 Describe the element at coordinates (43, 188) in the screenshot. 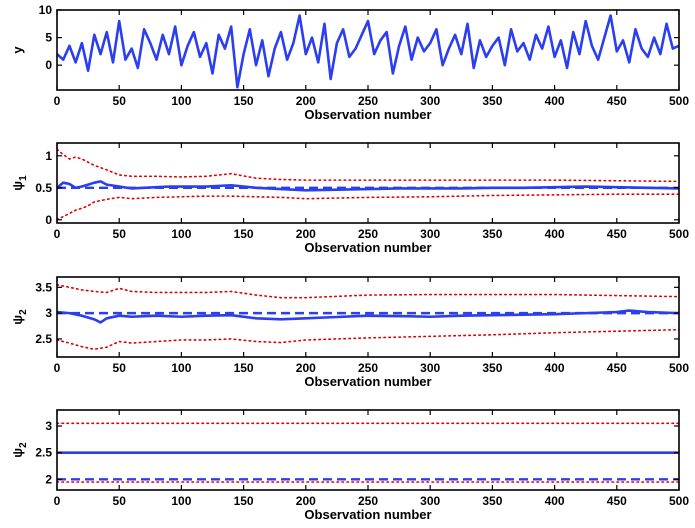

I see `y-tick-label: 0.5` at that location.